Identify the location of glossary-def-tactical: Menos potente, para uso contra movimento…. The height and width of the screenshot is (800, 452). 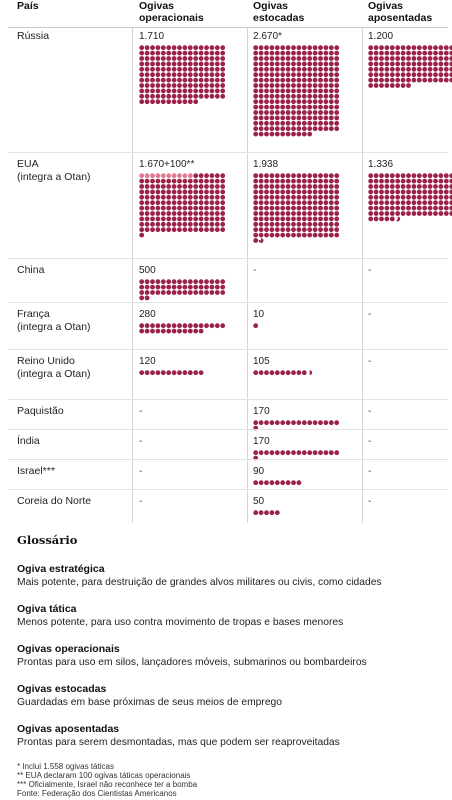
(180, 622).